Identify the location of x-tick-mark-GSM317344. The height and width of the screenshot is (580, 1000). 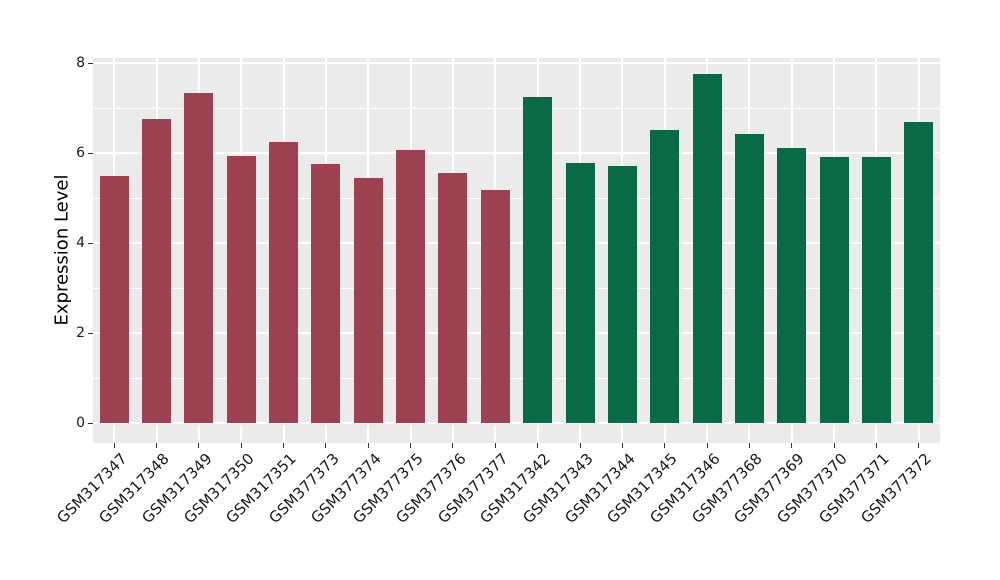
(622, 445).